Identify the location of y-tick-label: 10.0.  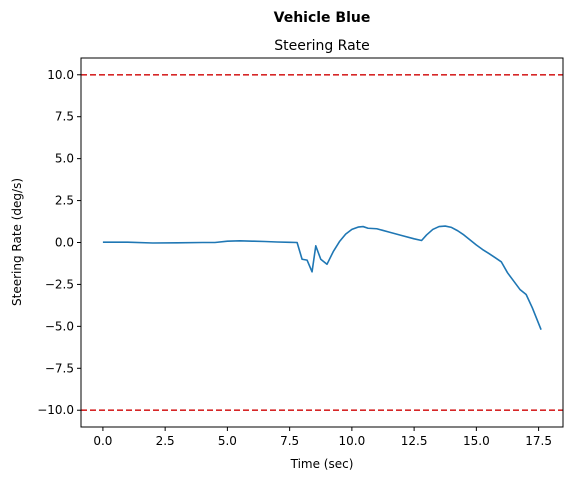
(60, 75).